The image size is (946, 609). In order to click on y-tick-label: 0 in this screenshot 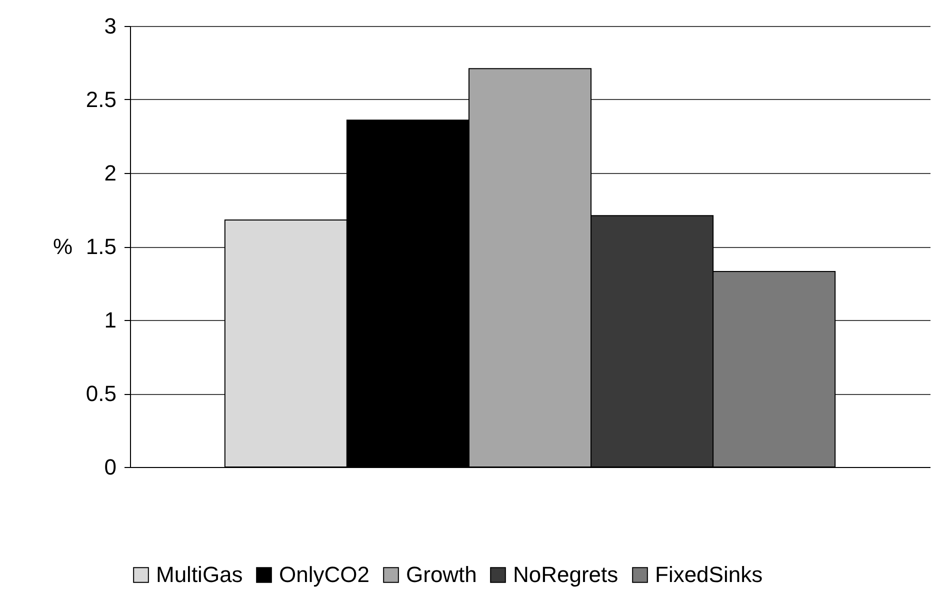, I will do `click(110, 467)`.